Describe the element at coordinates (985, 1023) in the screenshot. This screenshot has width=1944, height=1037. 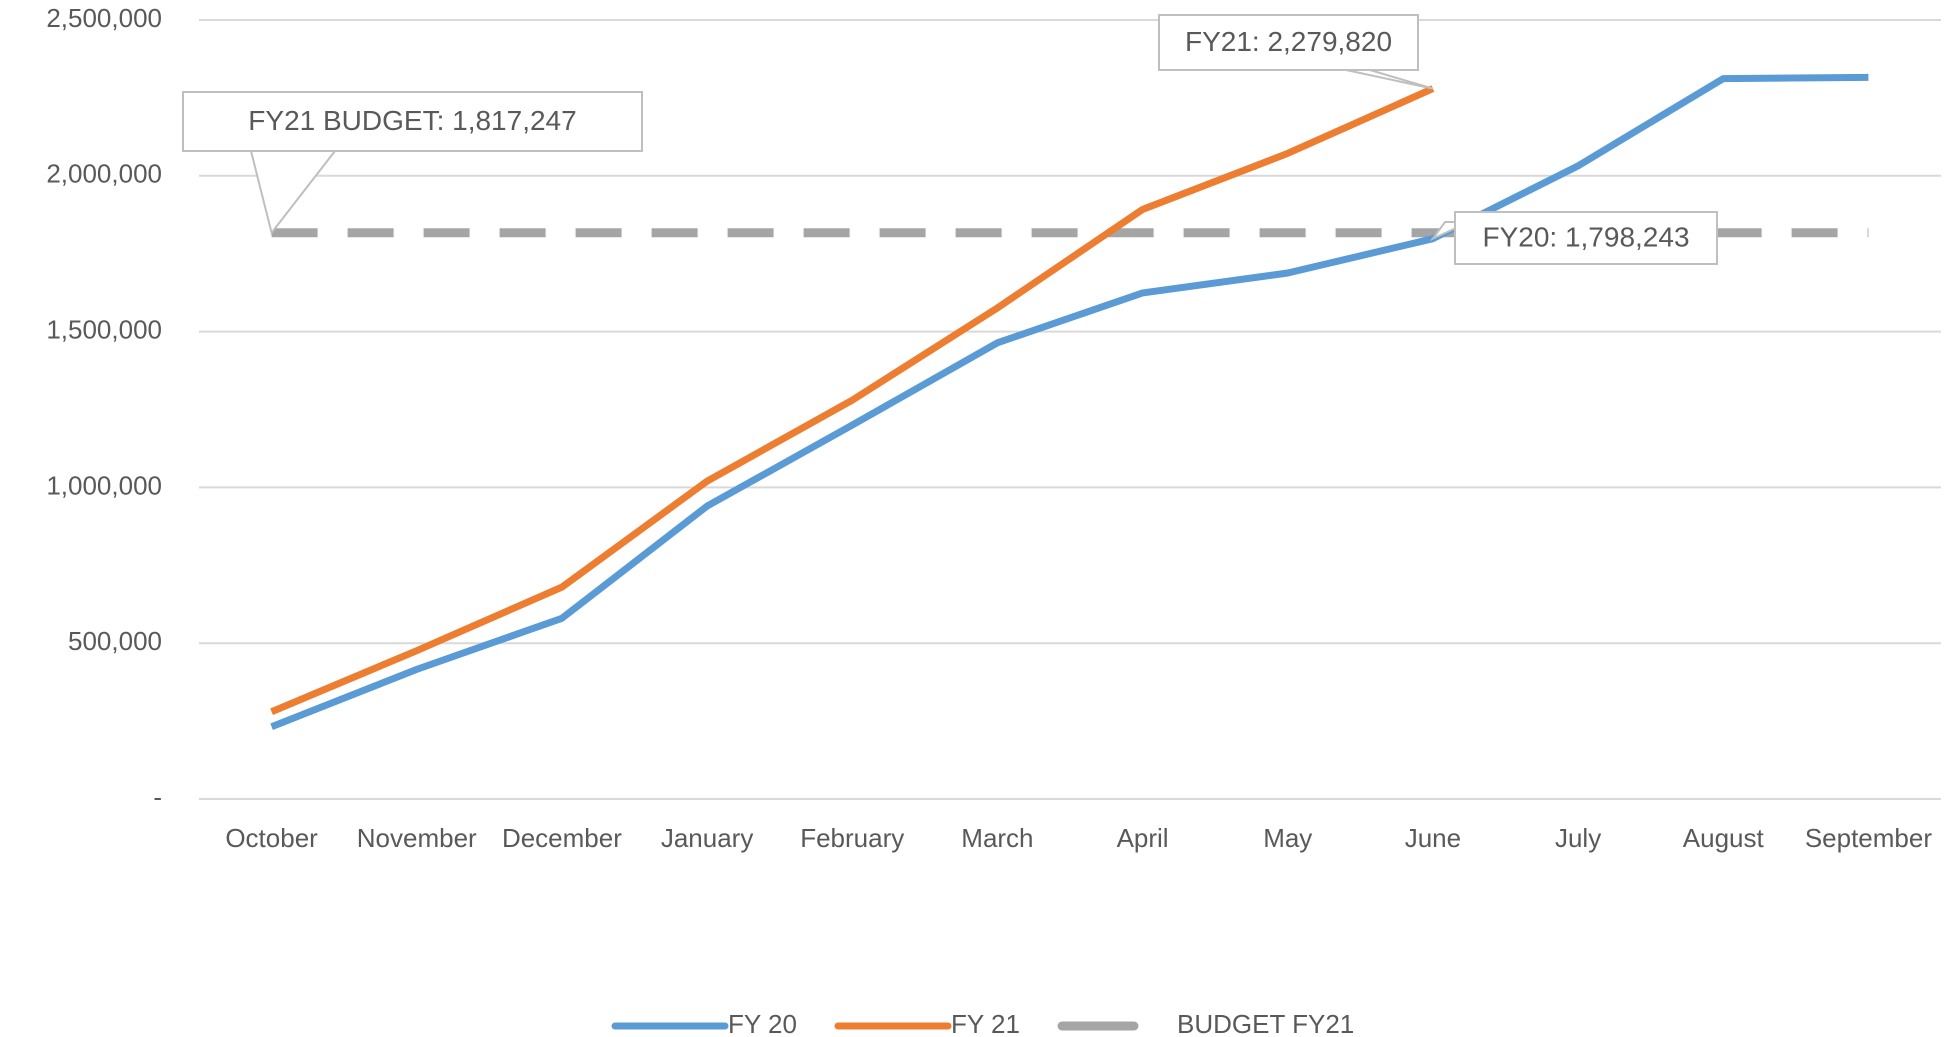
I see `legend-label: FY 21` at that location.